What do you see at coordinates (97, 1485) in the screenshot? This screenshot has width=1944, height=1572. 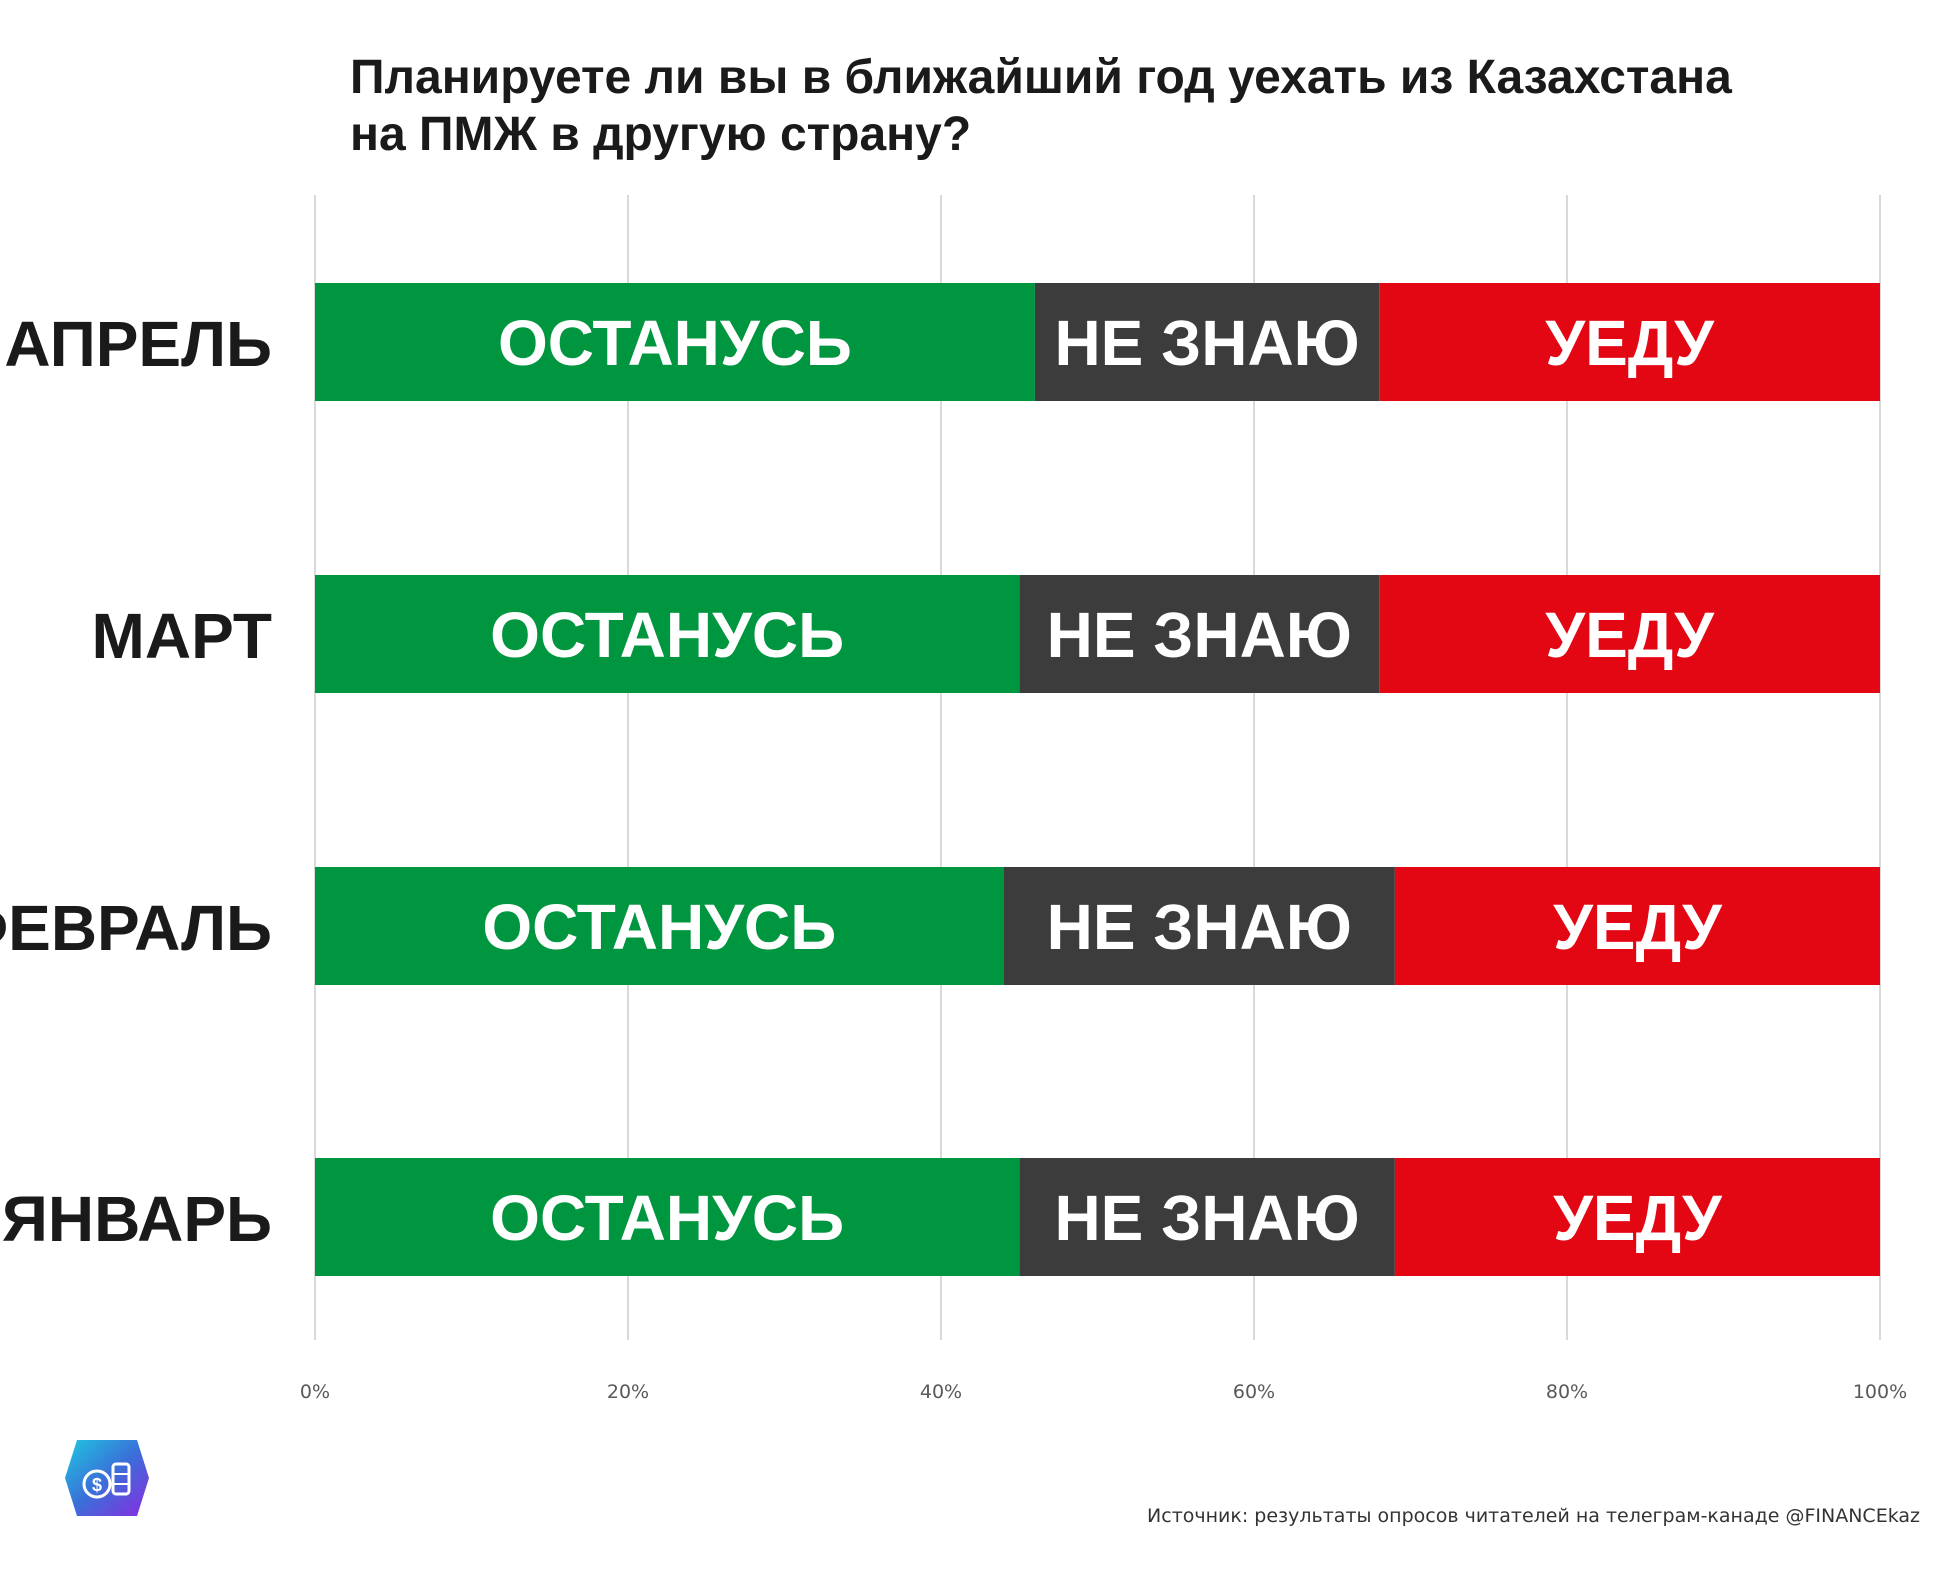 I see `logo-dollar-sign: $` at bounding box center [97, 1485].